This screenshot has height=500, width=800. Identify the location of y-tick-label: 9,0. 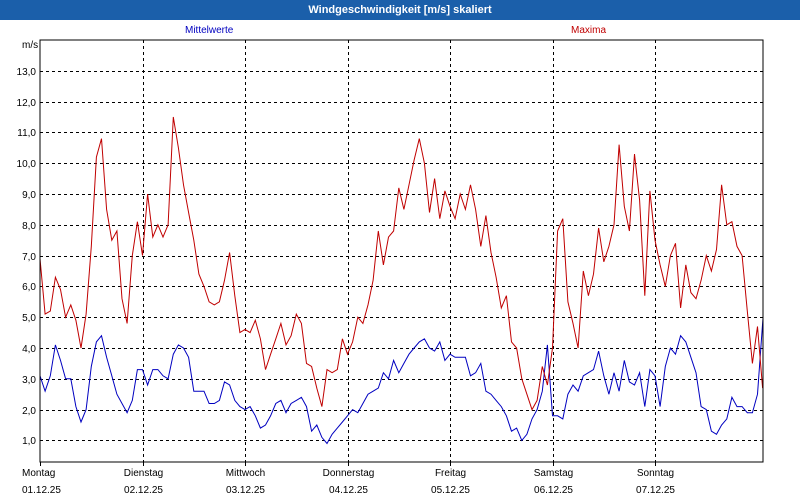
(29, 195).